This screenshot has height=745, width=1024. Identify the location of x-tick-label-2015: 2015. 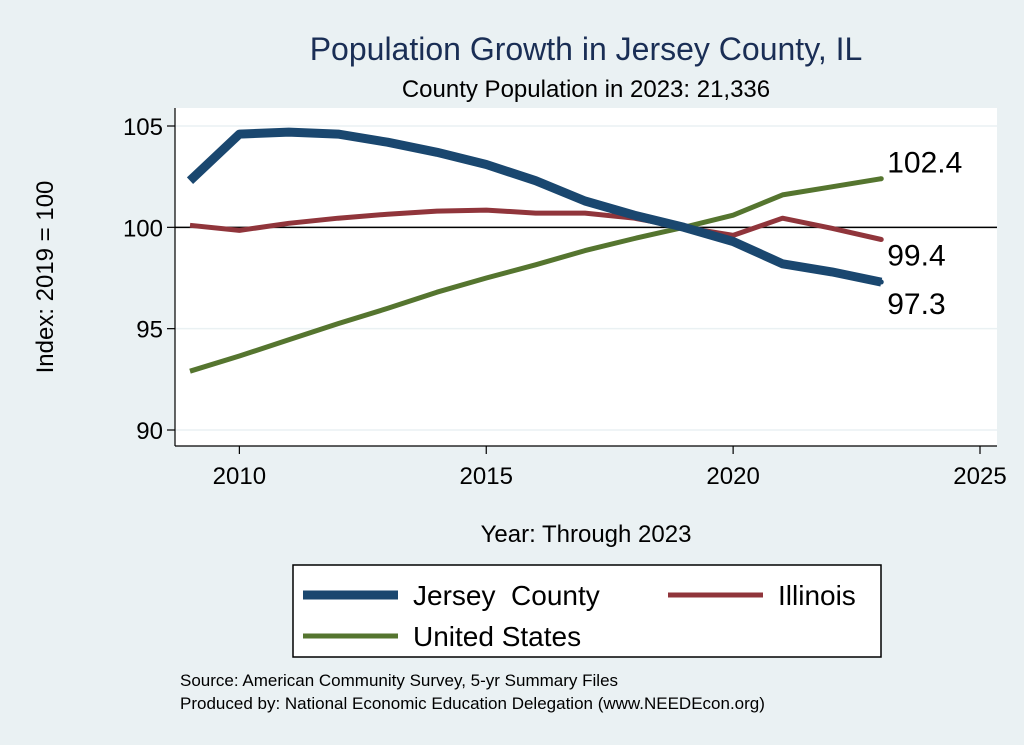
(486, 476).